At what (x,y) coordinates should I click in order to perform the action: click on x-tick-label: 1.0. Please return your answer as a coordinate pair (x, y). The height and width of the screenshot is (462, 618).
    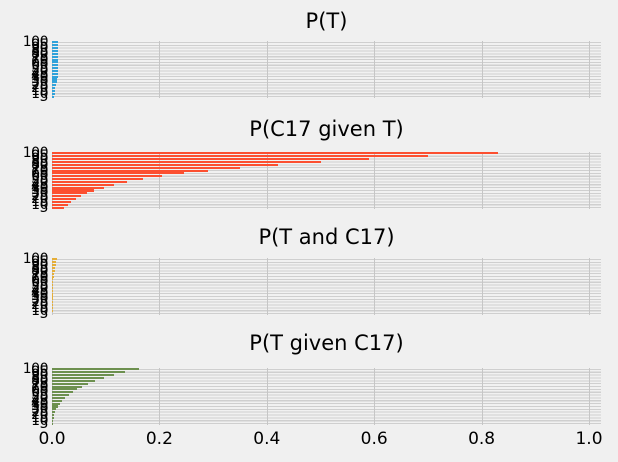
    Looking at the image, I should click on (589, 439).